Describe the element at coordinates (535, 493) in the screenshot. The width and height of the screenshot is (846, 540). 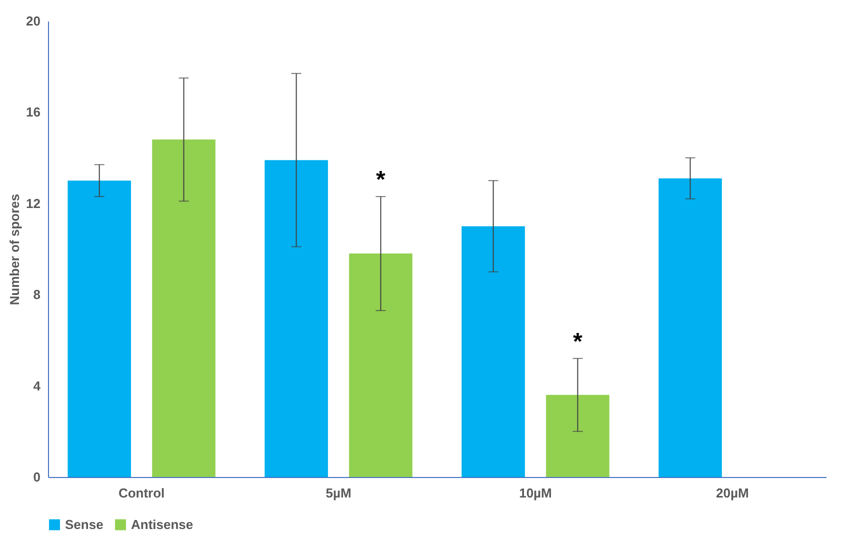
I see `x-tick-label: 10µM` at that location.